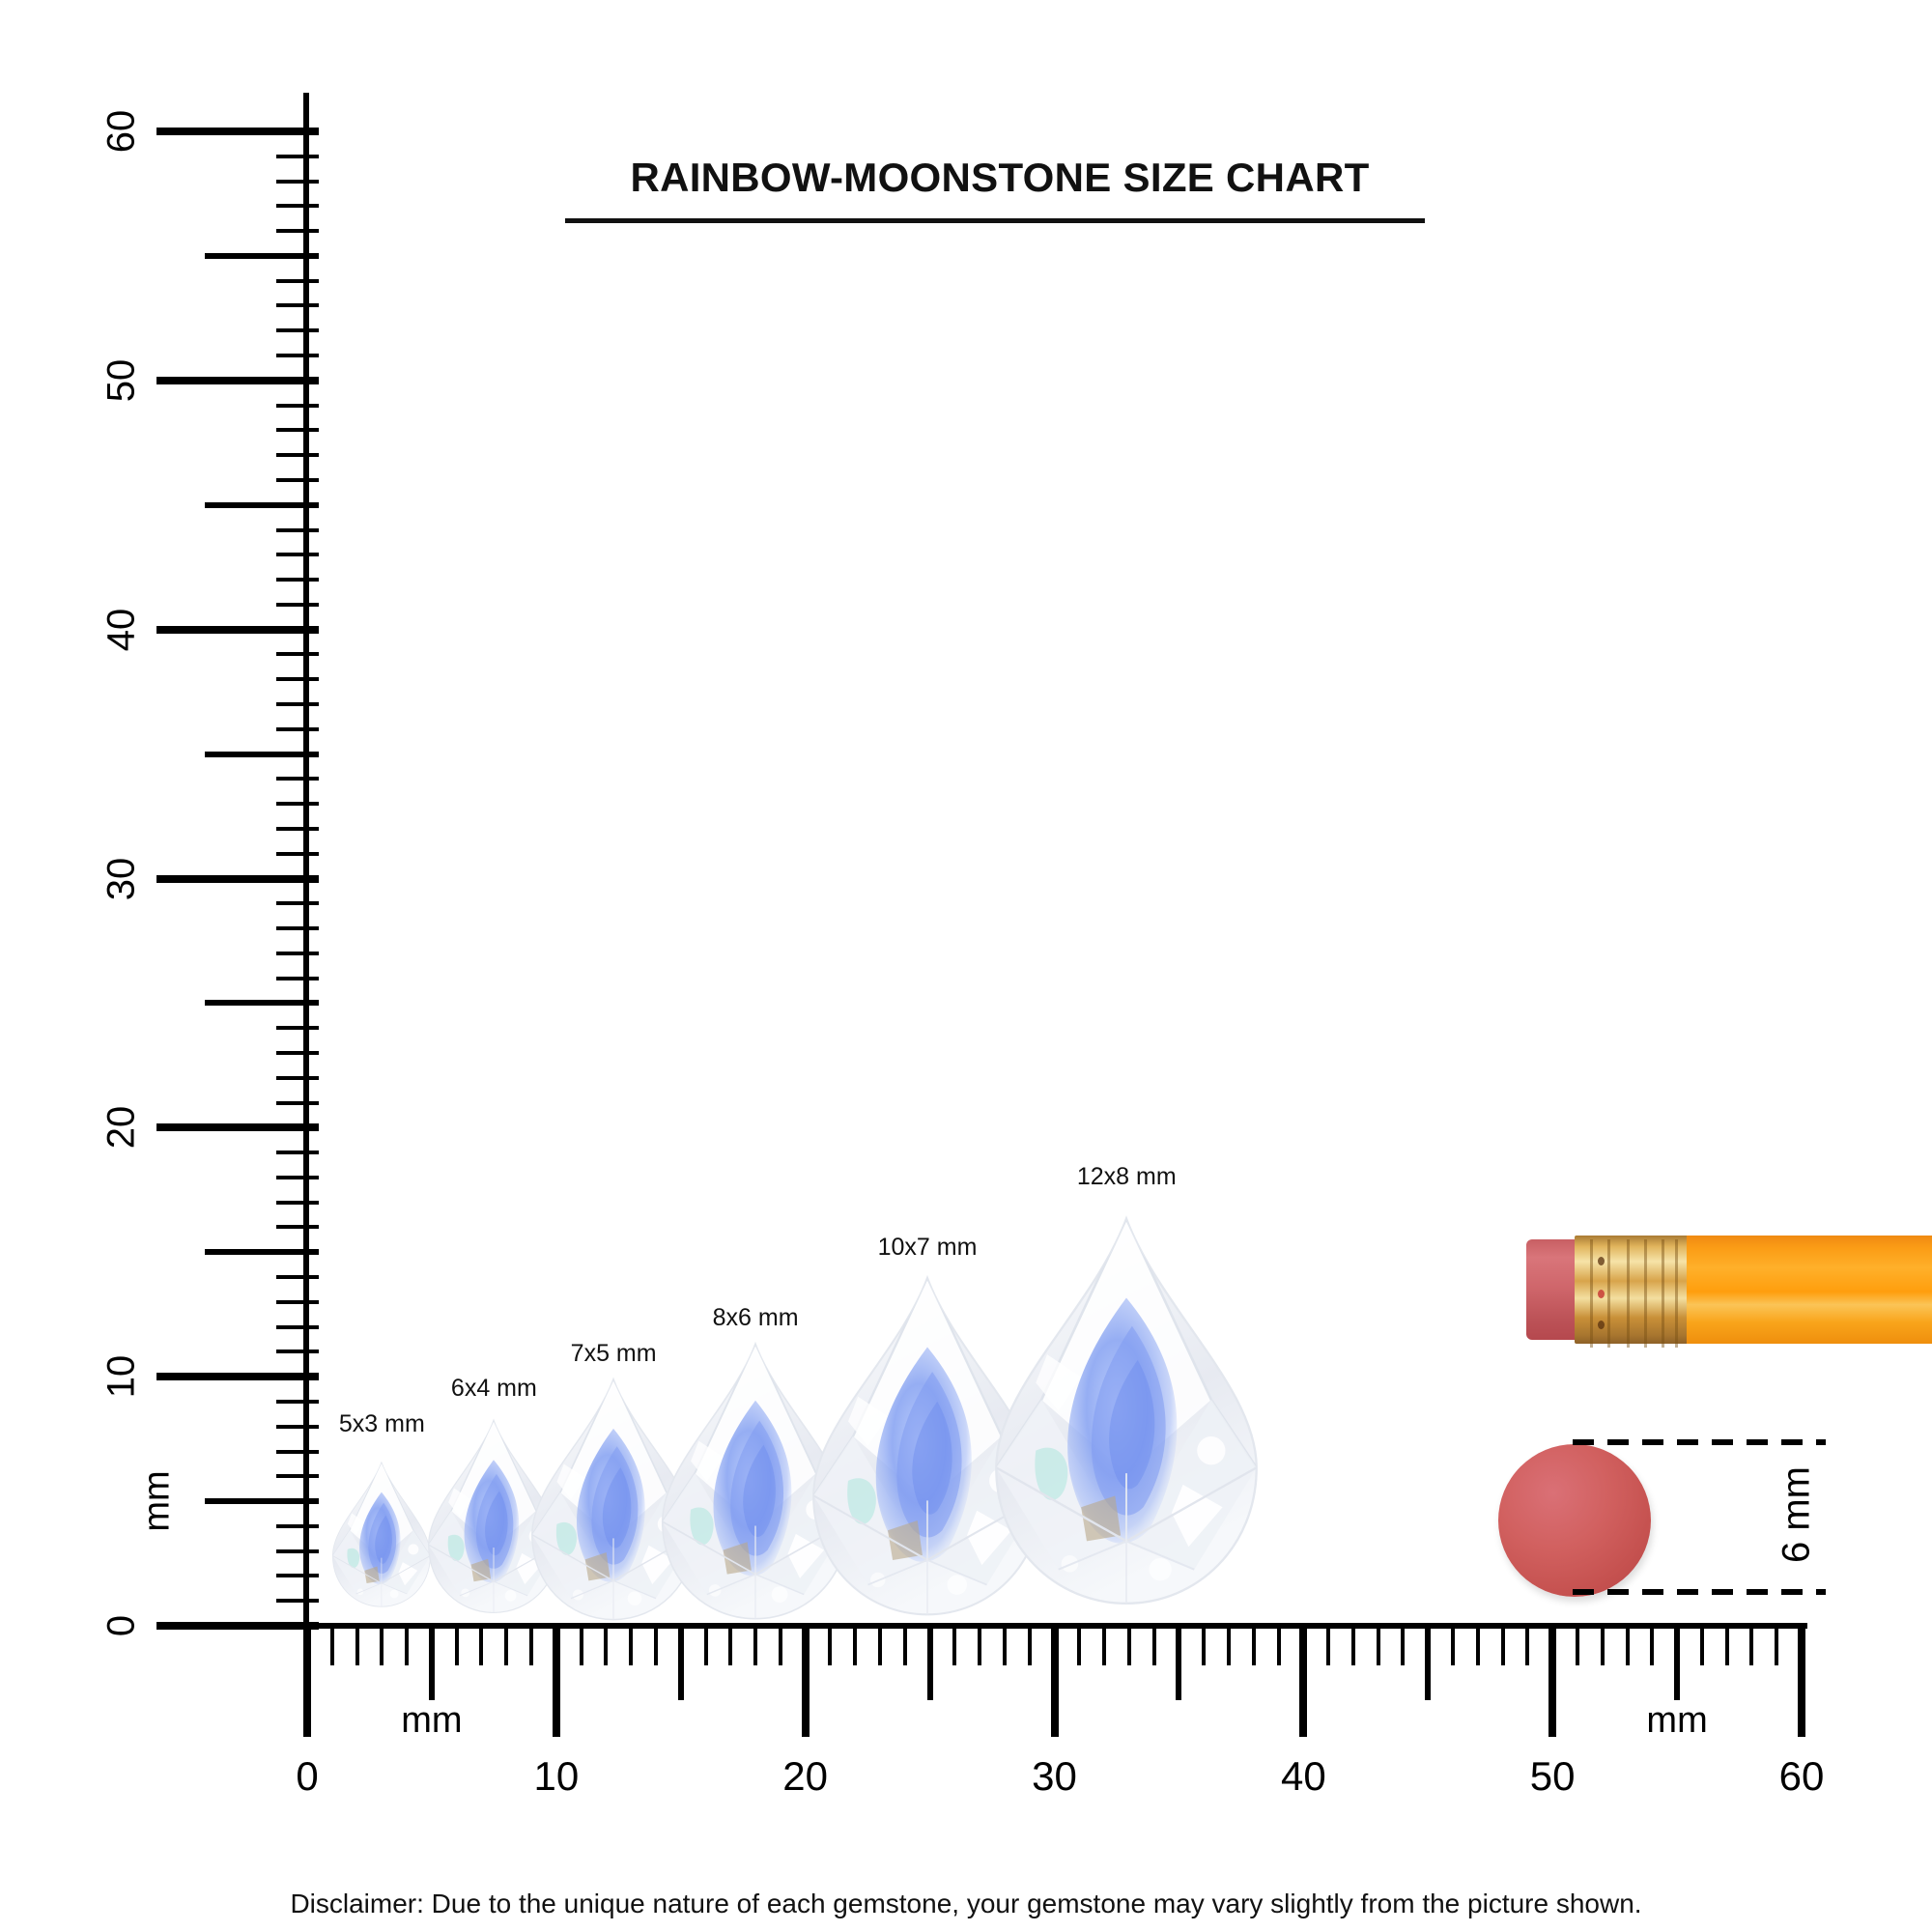 This screenshot has height=1932, width=1932. Describe the element at coordinates (1699, 1592) in the screenshot. I see `eraser-dimension-line-bottom` at that location.